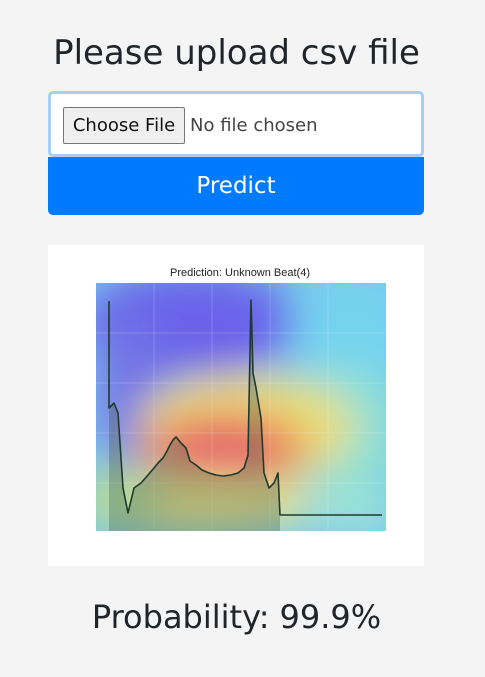  Describe the element at coordinates (330, 617) in the screenshot. I see `probability-value: 99.9%` at that location.